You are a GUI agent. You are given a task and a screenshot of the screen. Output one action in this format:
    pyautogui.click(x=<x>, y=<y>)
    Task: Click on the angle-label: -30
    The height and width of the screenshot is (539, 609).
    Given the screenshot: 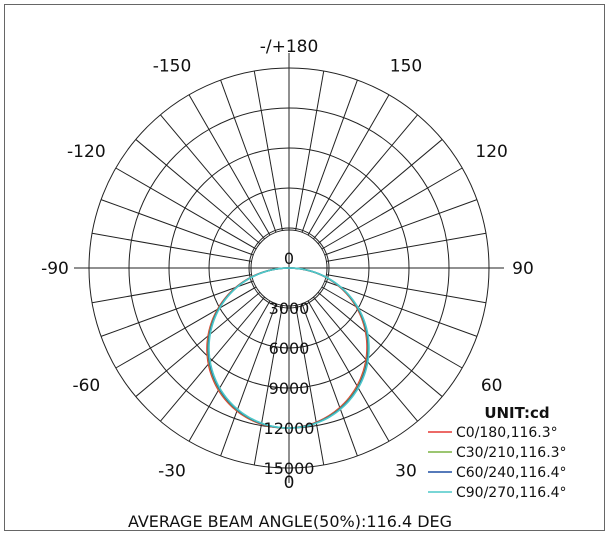 What is the action you would take?
    pyautogui.click(x=172, y=472)
    